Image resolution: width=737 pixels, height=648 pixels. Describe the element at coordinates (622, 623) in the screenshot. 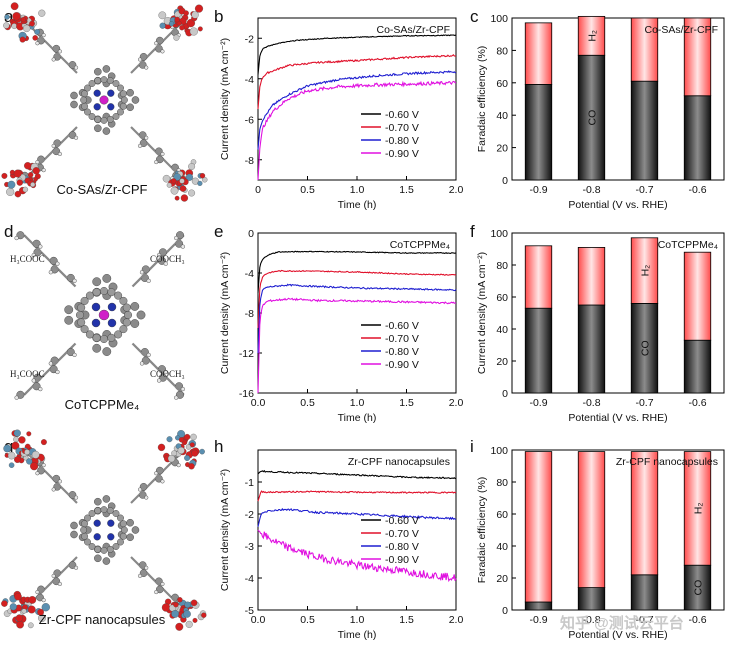

I see `watermark-text: 知乎 @测试云平台` at that location.